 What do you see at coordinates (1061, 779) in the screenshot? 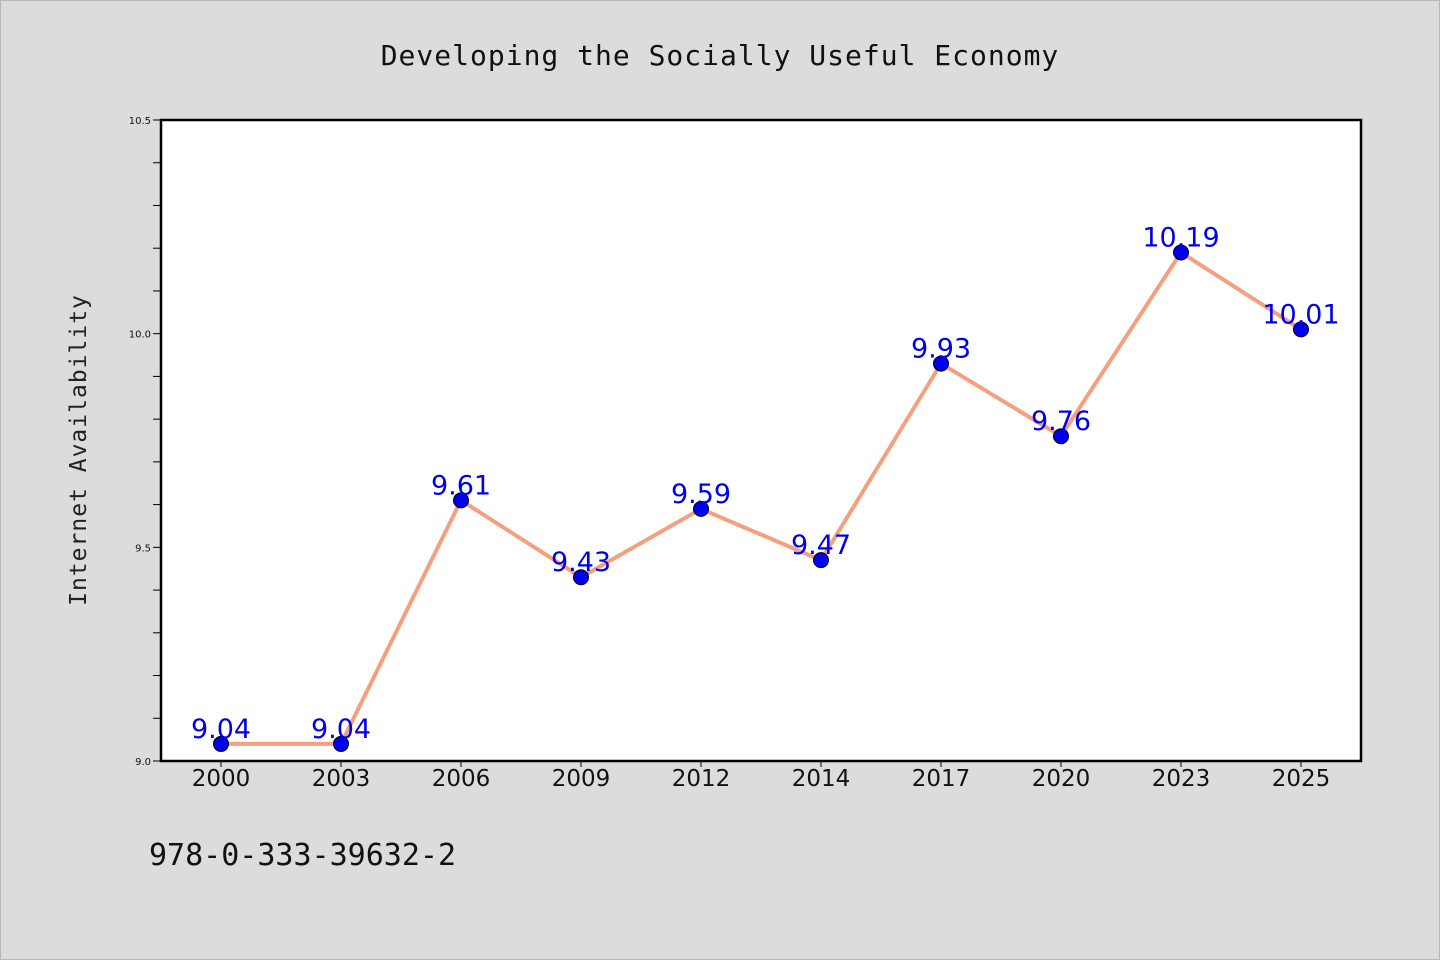
I see `x-tick-label: 2020` at bounding box center [1061, 779].